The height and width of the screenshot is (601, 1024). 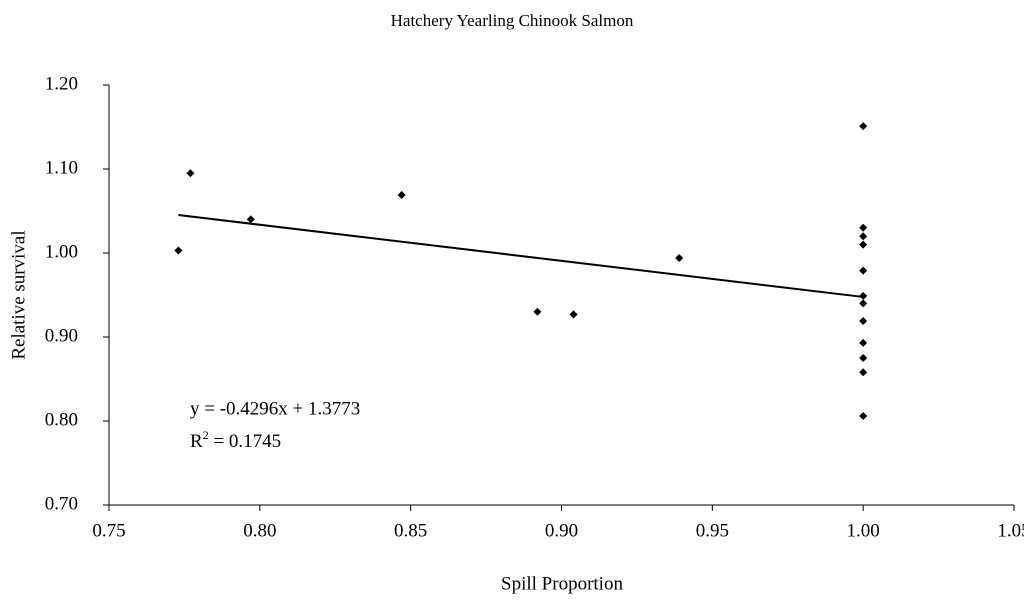 What do you see at coordinates (512, 20) in the screenshot?
I see `chart-title: Hatchery Yearling Chinook Salmon` at bounding box center [512, 20].